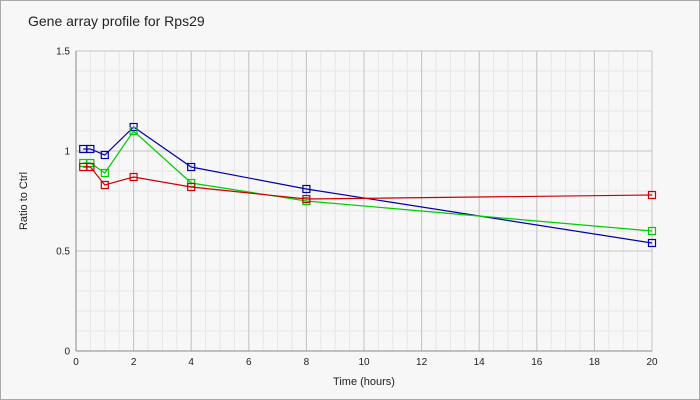 This screenshot has height=400, width=700. I want to click on x-tick-label: 0, so click(76, 362).